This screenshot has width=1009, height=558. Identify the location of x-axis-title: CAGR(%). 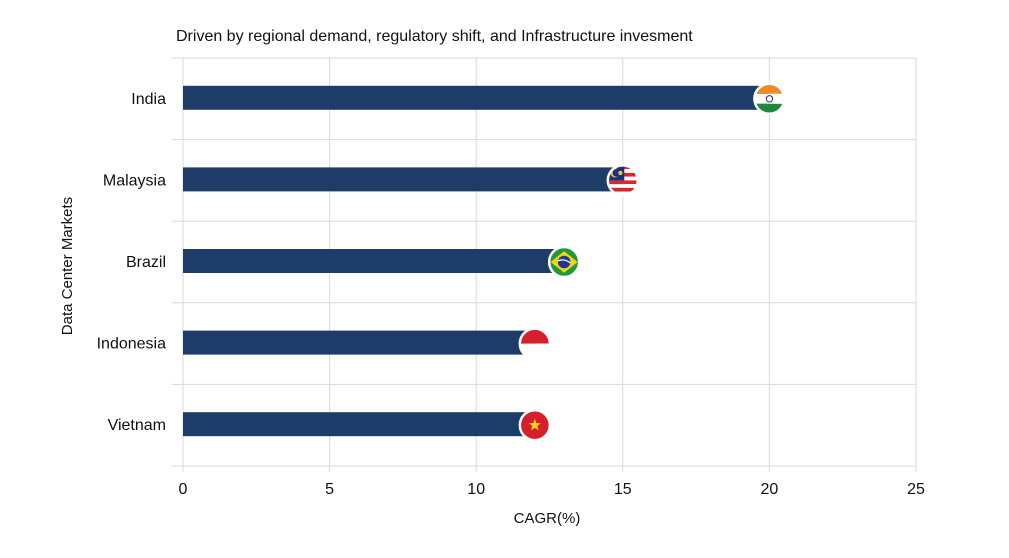
(547, 518).